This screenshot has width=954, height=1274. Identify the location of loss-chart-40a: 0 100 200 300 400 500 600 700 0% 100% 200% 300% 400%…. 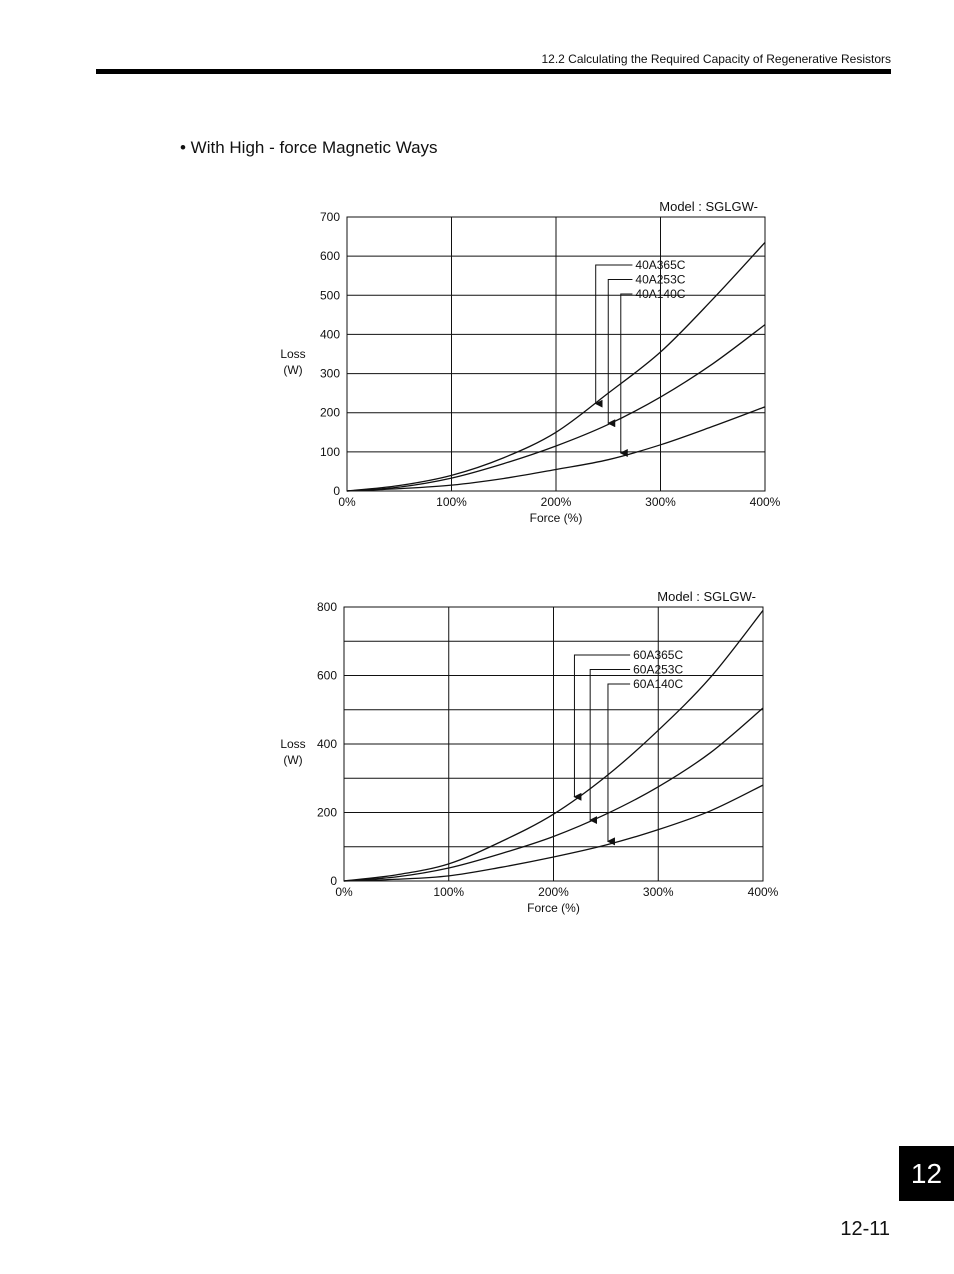
(530, 362).